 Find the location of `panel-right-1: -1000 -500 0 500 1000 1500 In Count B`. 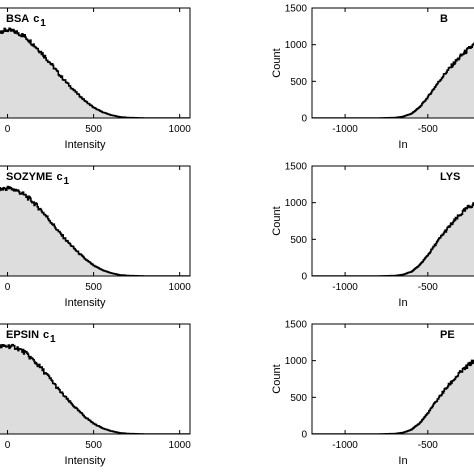

panel-right-1: -1000 -500 0 500 1000 1500 In Count B is located at coordinates (372, 77).